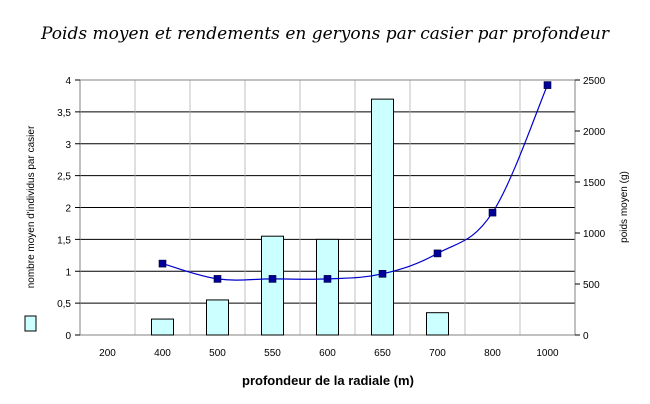  What do you see at coordinates (437, 353) in the screenshot?
I see `x-tick: 700` at bounding box center [437, 353].